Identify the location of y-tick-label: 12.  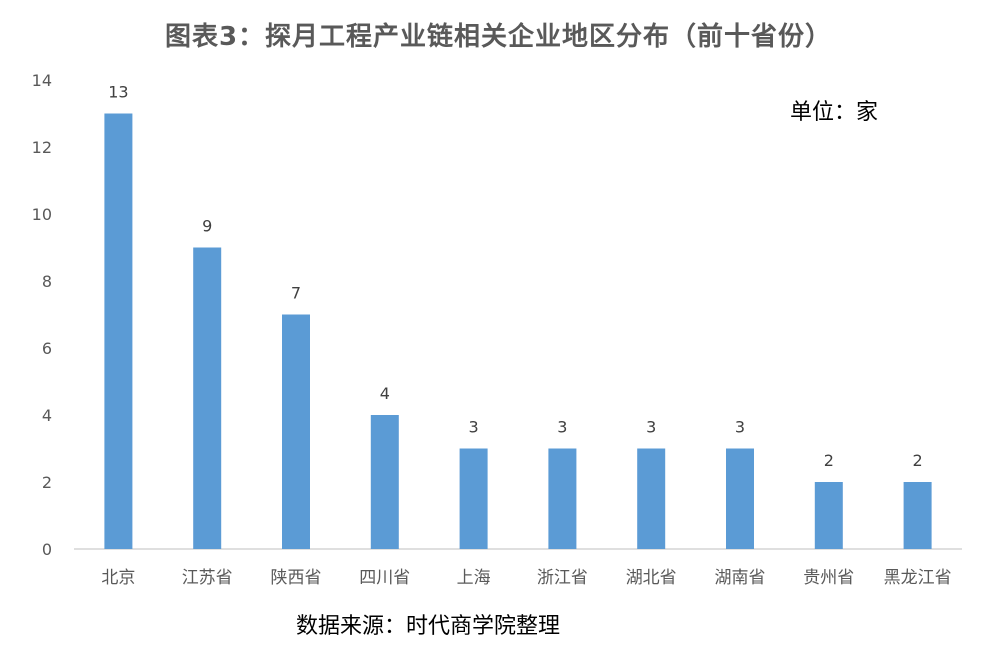
(42, 147).